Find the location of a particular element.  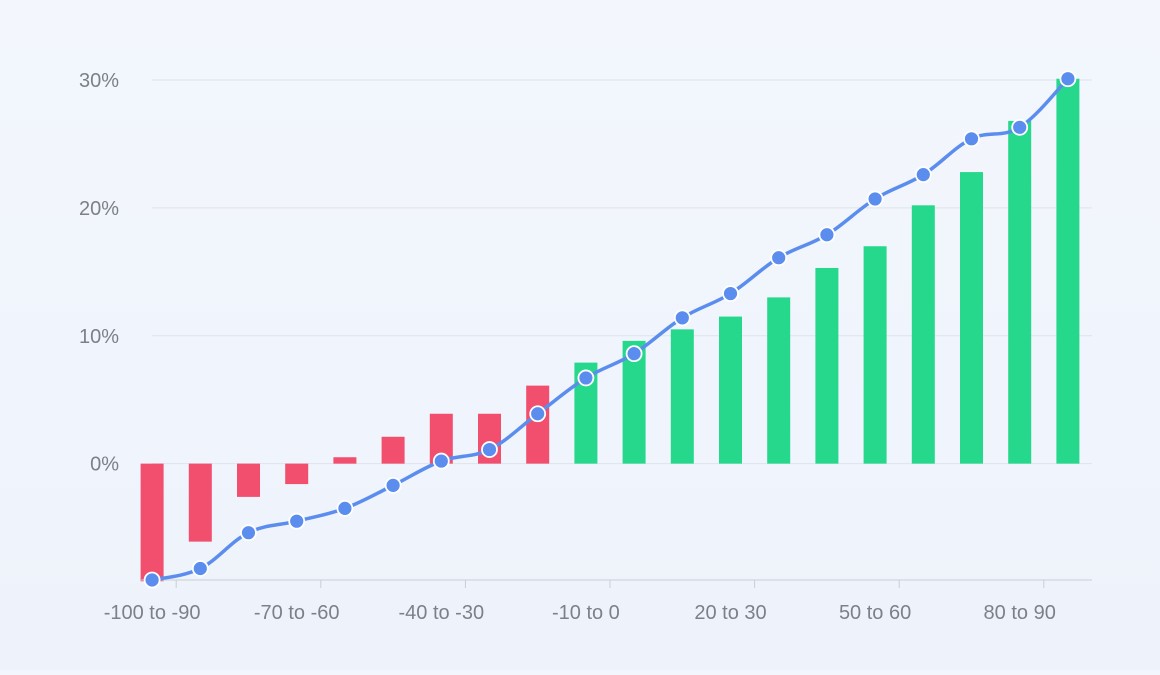

x-tick-label: -70 to -60 is located at coordinates (297, 613).